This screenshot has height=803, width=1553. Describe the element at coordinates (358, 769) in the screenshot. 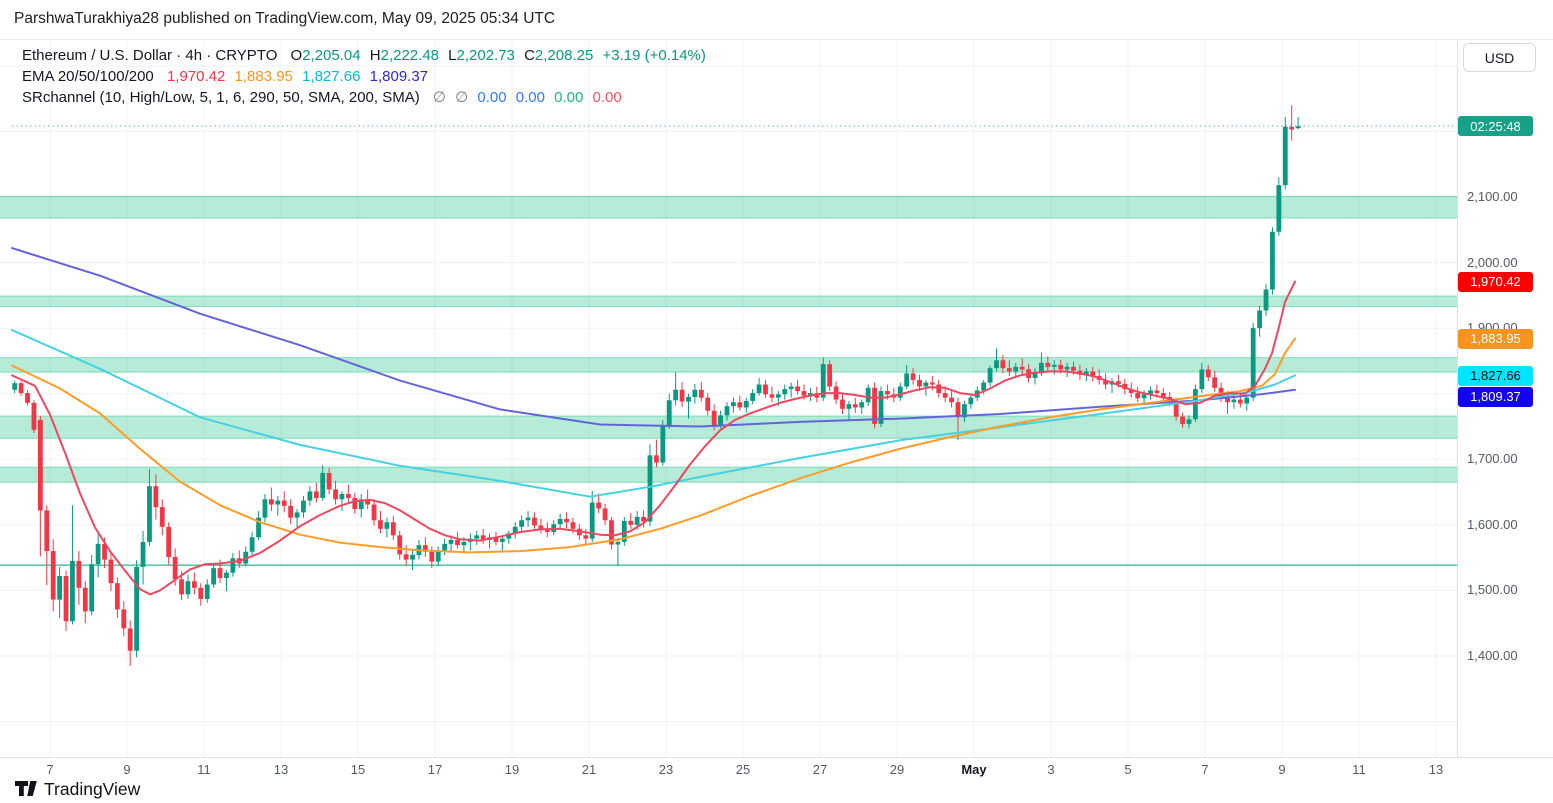

I see `time-axis-label: 15` at that location.